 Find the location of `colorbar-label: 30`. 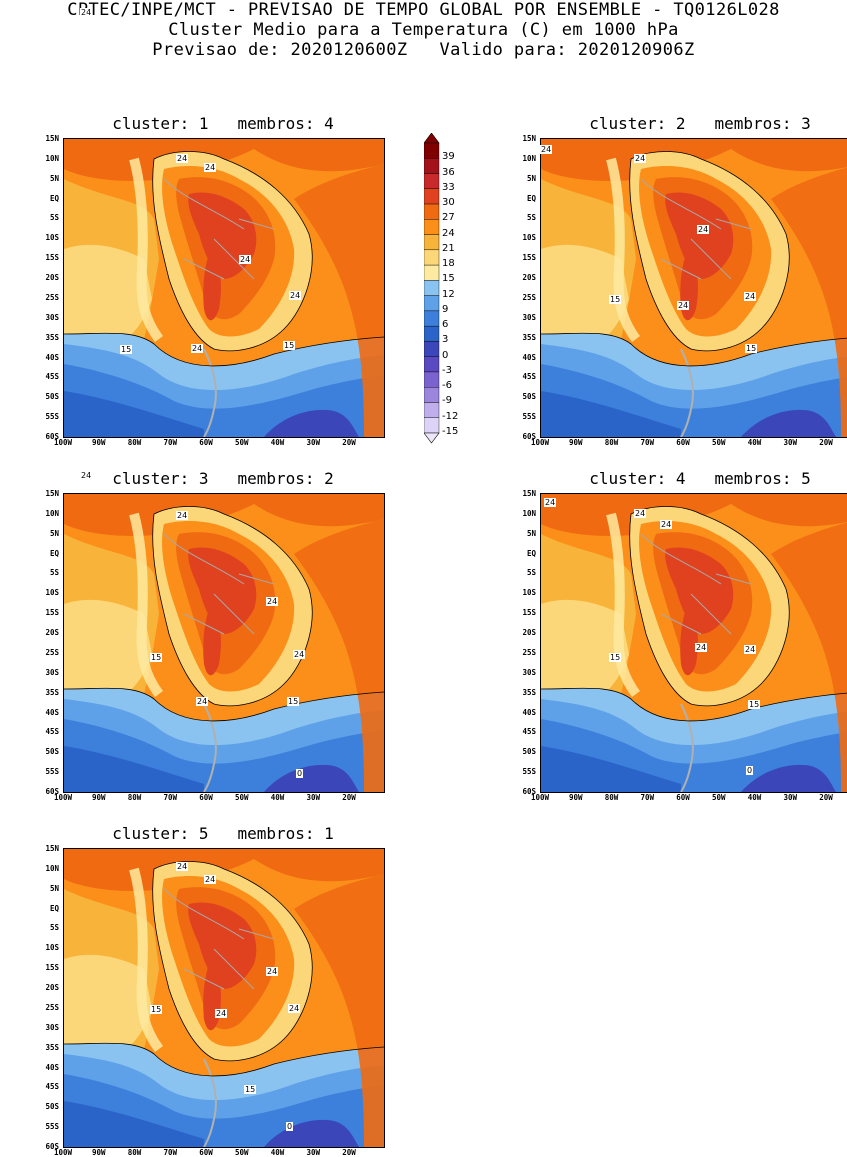

colorbar-label: 30 is located at coordinates (448, 203).